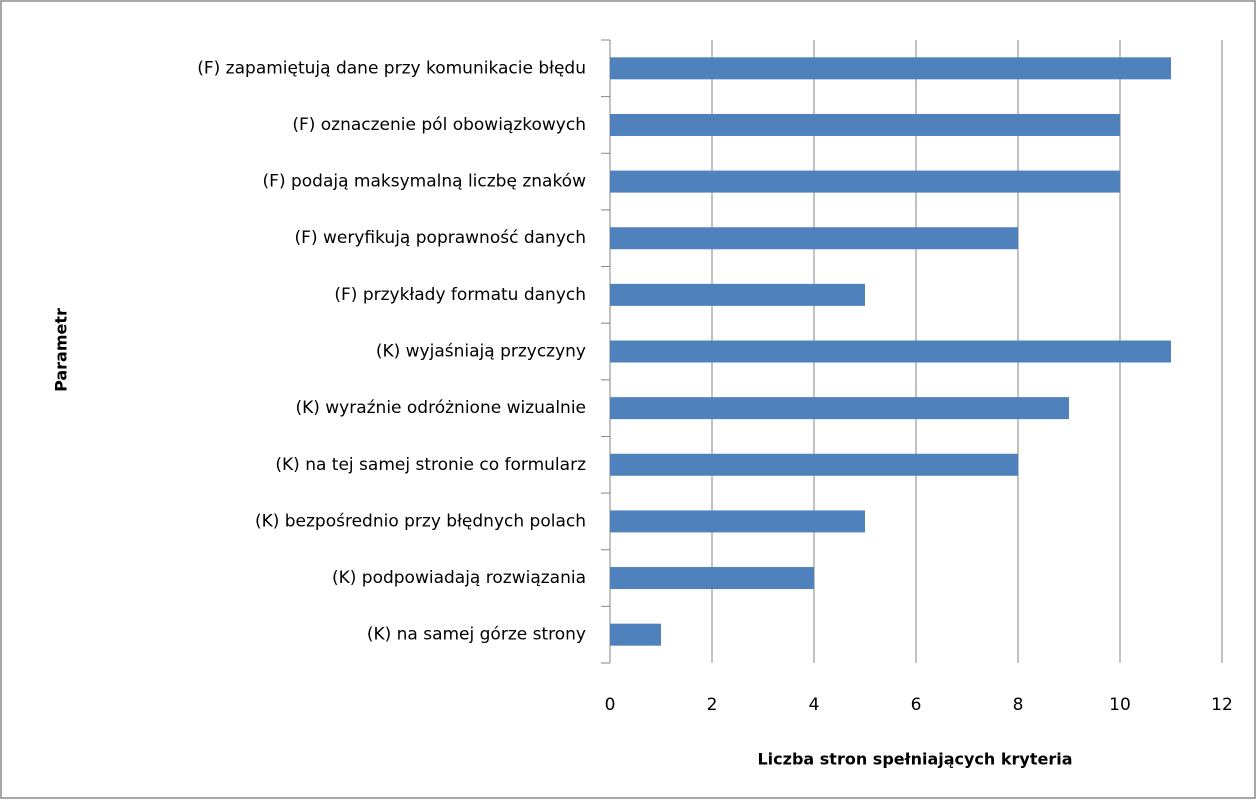  Describe the element at coordinates (460, 295) in the screenshot. I see `y-tick-label: (F) przykłady formatu danych` at that location.